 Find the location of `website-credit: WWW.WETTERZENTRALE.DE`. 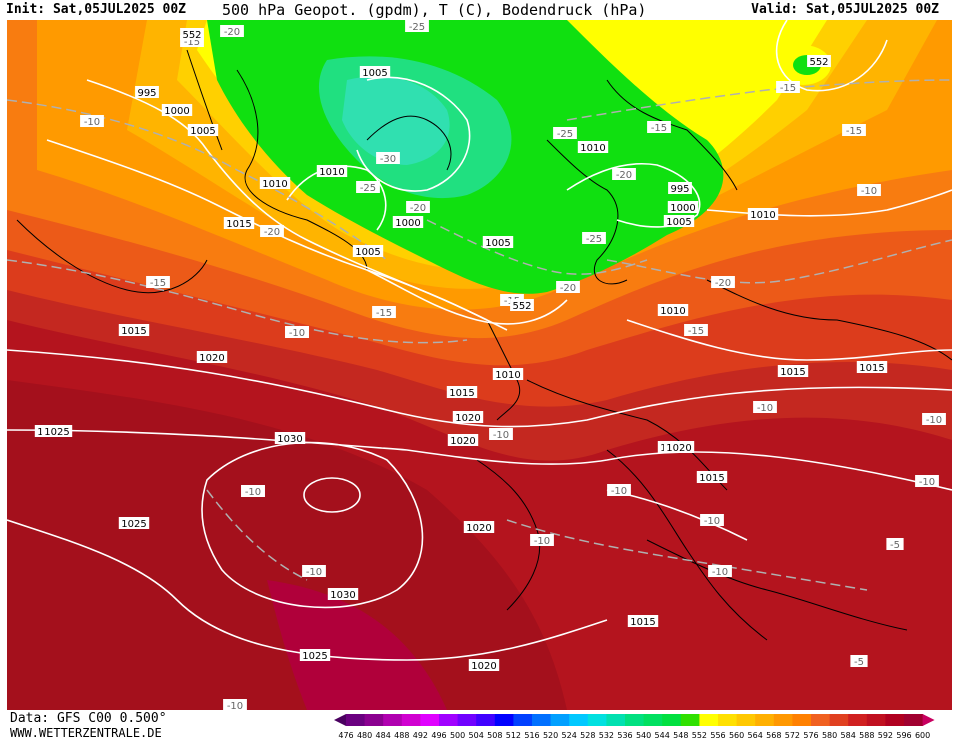

website-credit: WWW.WETTERZENTRALE.DE is located at coordinates (86, 733).